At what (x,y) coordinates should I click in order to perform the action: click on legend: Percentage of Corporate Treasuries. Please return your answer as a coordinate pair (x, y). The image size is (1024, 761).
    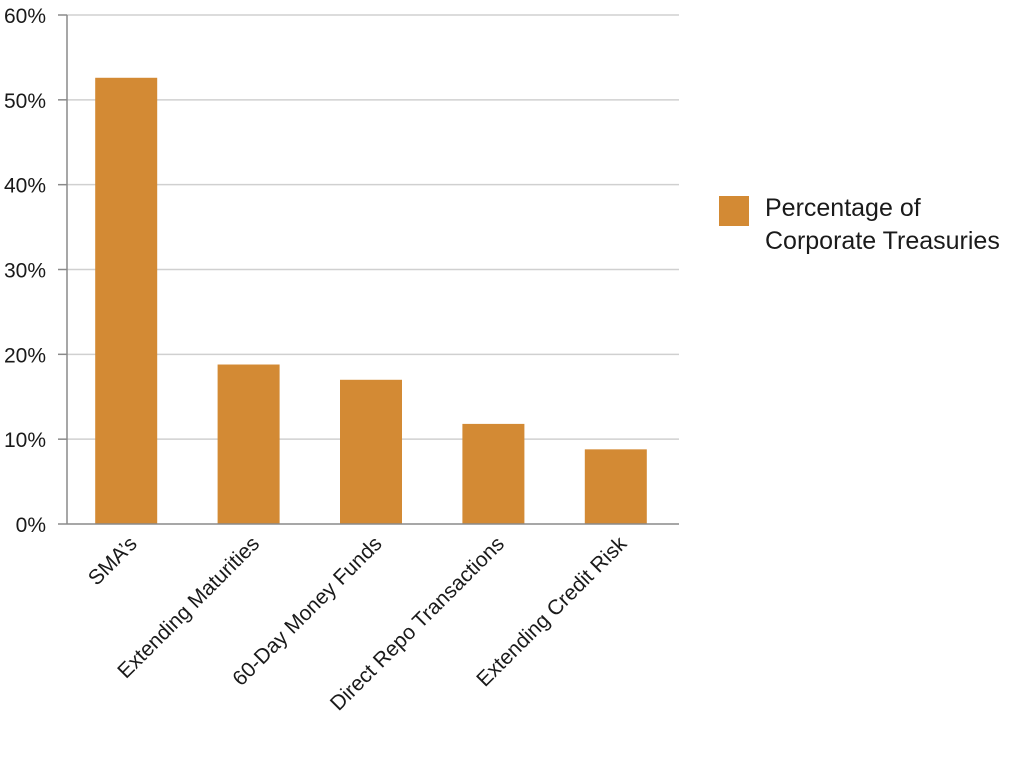
    Looking at the image, I should click on (871, 225).